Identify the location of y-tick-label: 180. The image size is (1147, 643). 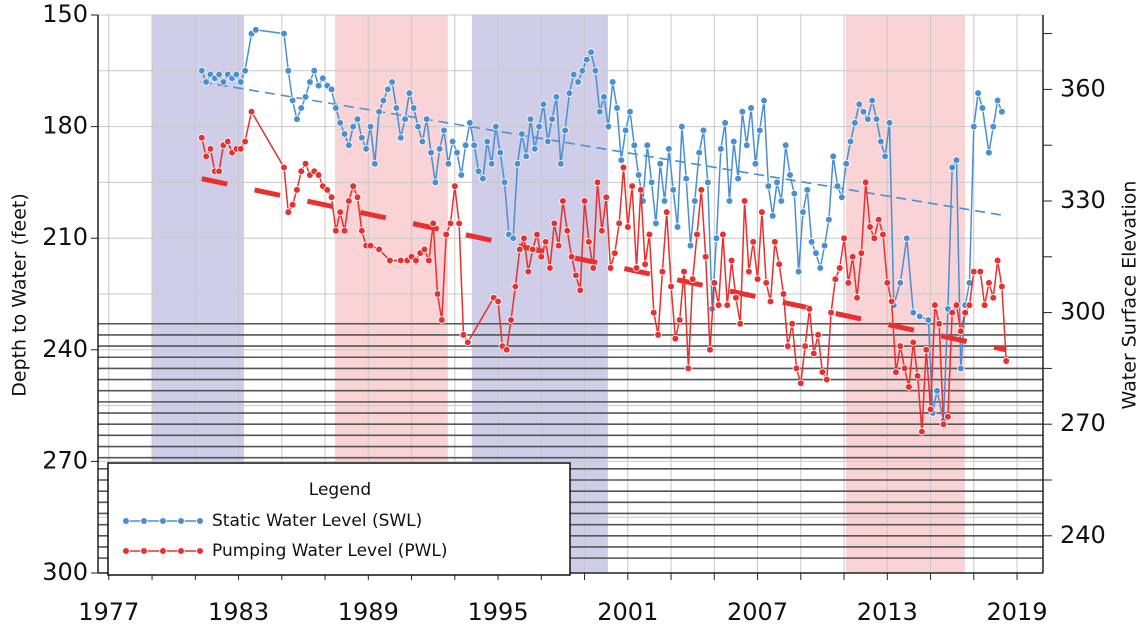
(65, 126).